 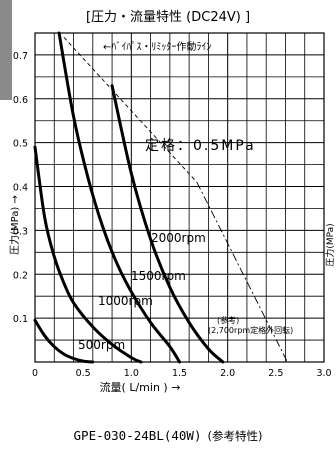 What do you see at coordinates (140, 387) in the screenshot?
I see `x-axis-label: 流量( L/min ) →` at bounding box center [140, 387].